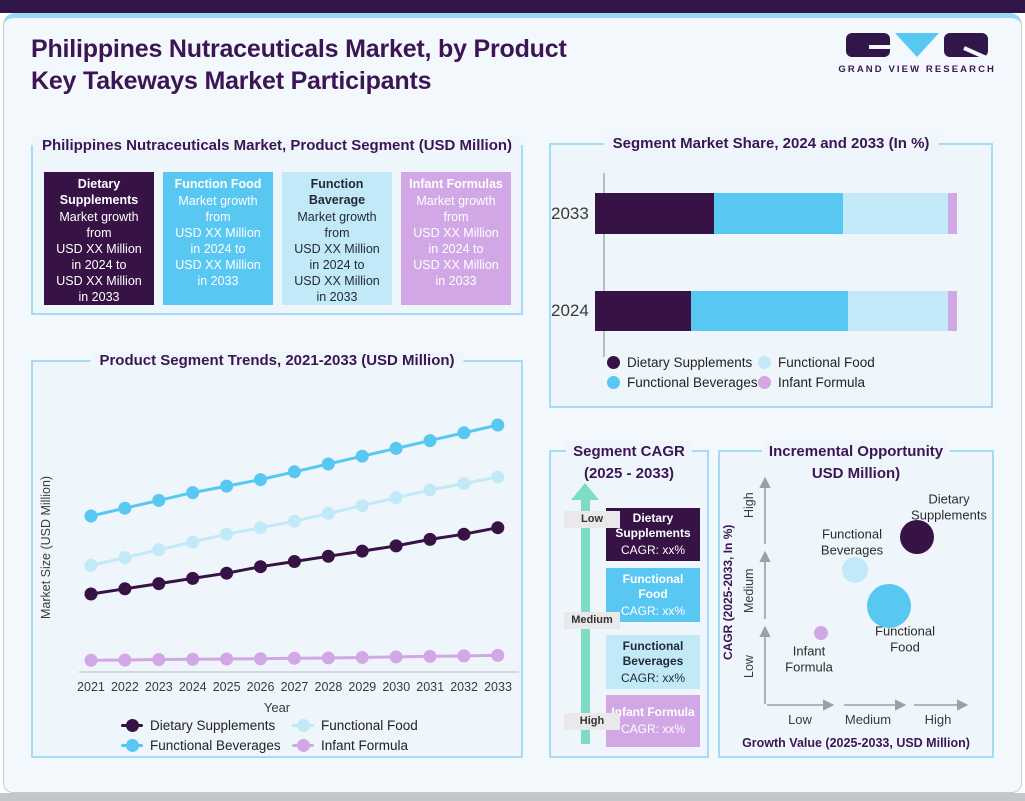 Image resolution: width=1025 pixels, height=801 pixels. Describe the element at coordinates (826, 362) in the screenshot. I see `legend-label: Functional Food` at that location.